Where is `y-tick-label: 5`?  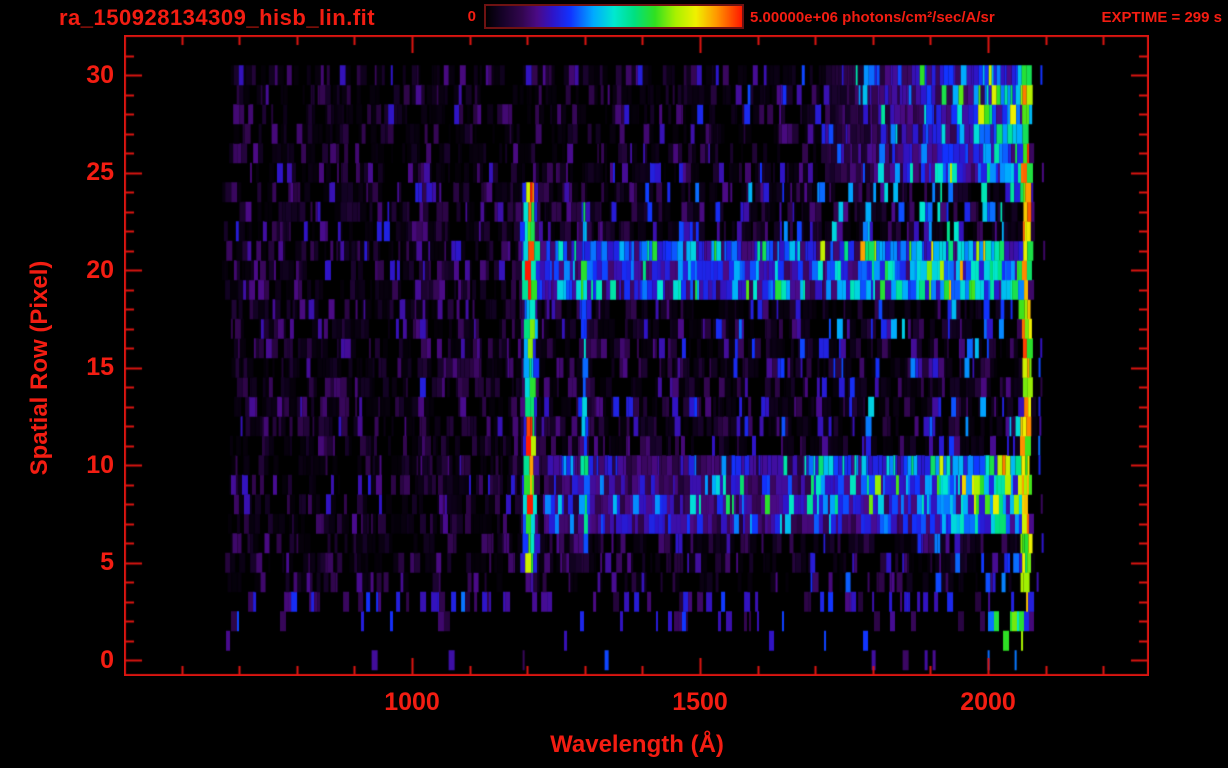 y-tick-label: 5 is located at coordinates (107, 562).